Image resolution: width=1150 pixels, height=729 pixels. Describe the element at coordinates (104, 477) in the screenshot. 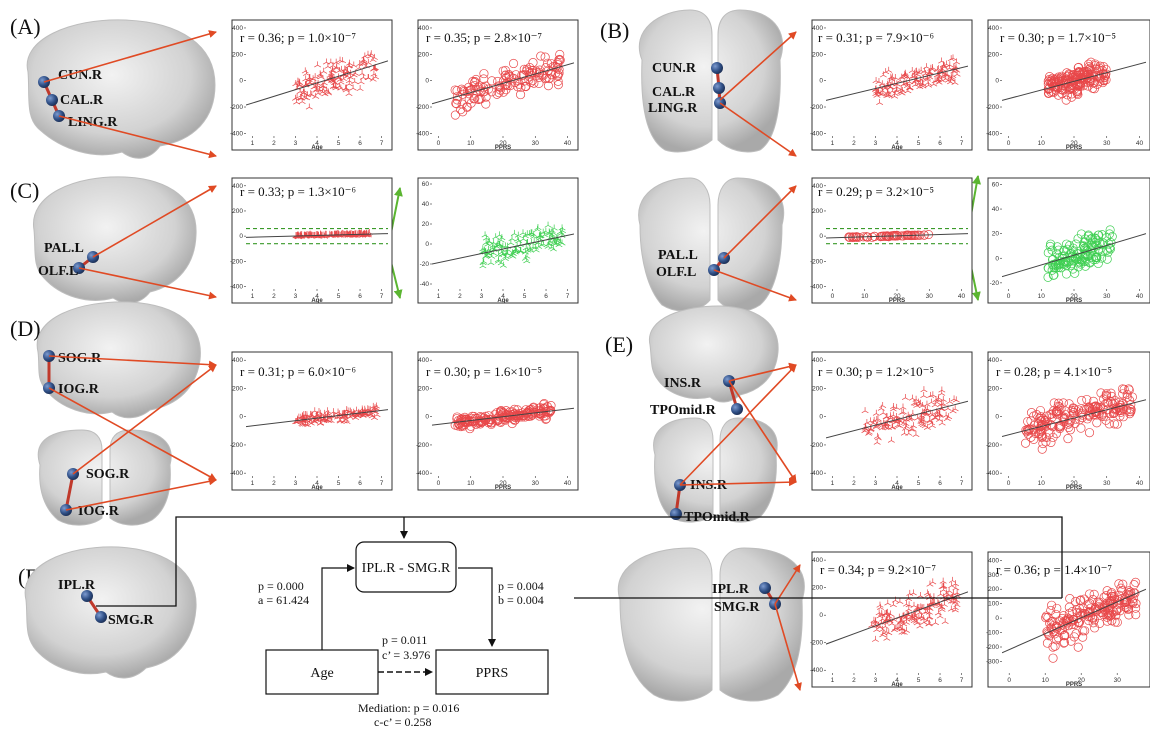

I see `brain-d-posterior` at that location.